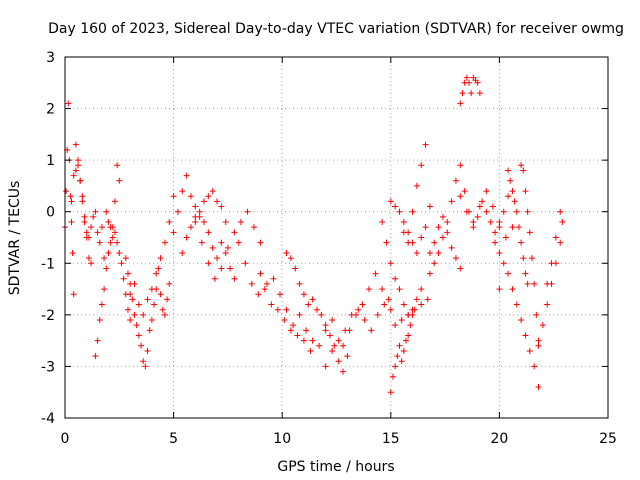  I want to click on series-arc-w, so click(466, 90).